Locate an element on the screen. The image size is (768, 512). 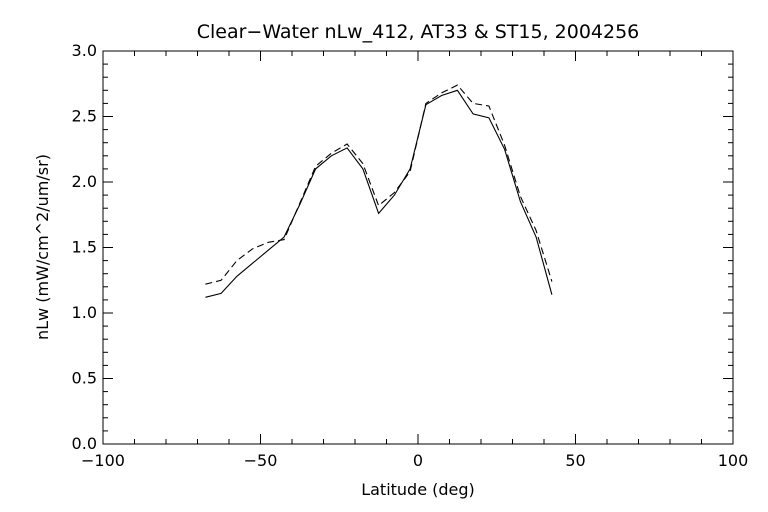
x-axis-label: Latitude (deg) is located at coordinates (418, 489).